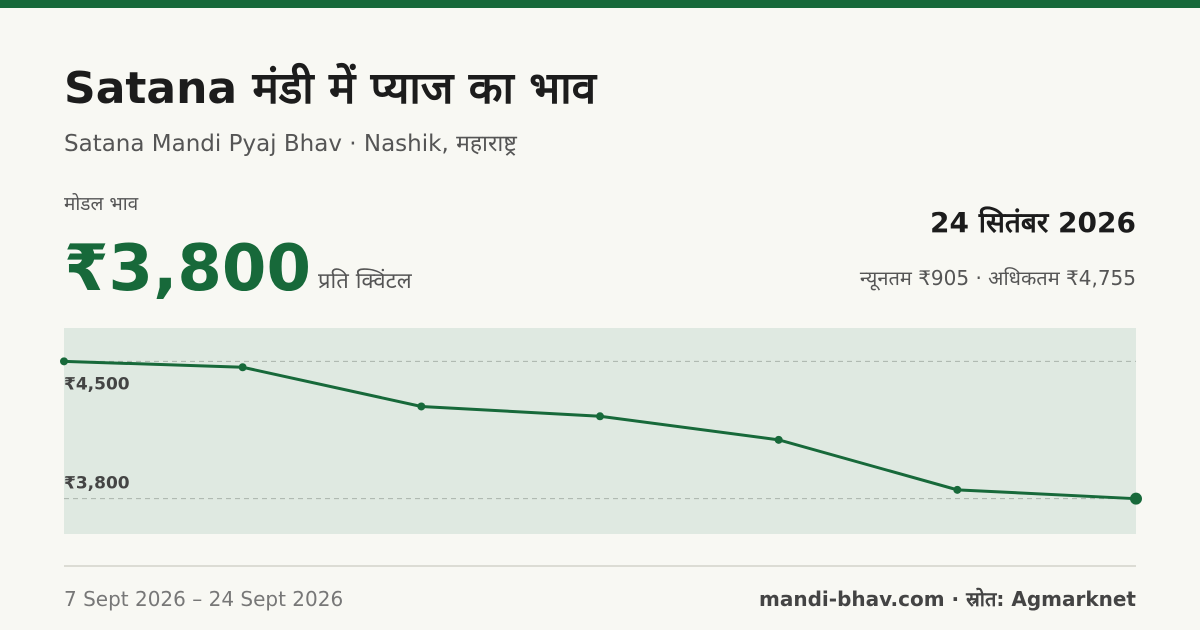  Describe the element at coordinates (187, 269) in the screenshot. I see `price: ₹3,800` at that location.